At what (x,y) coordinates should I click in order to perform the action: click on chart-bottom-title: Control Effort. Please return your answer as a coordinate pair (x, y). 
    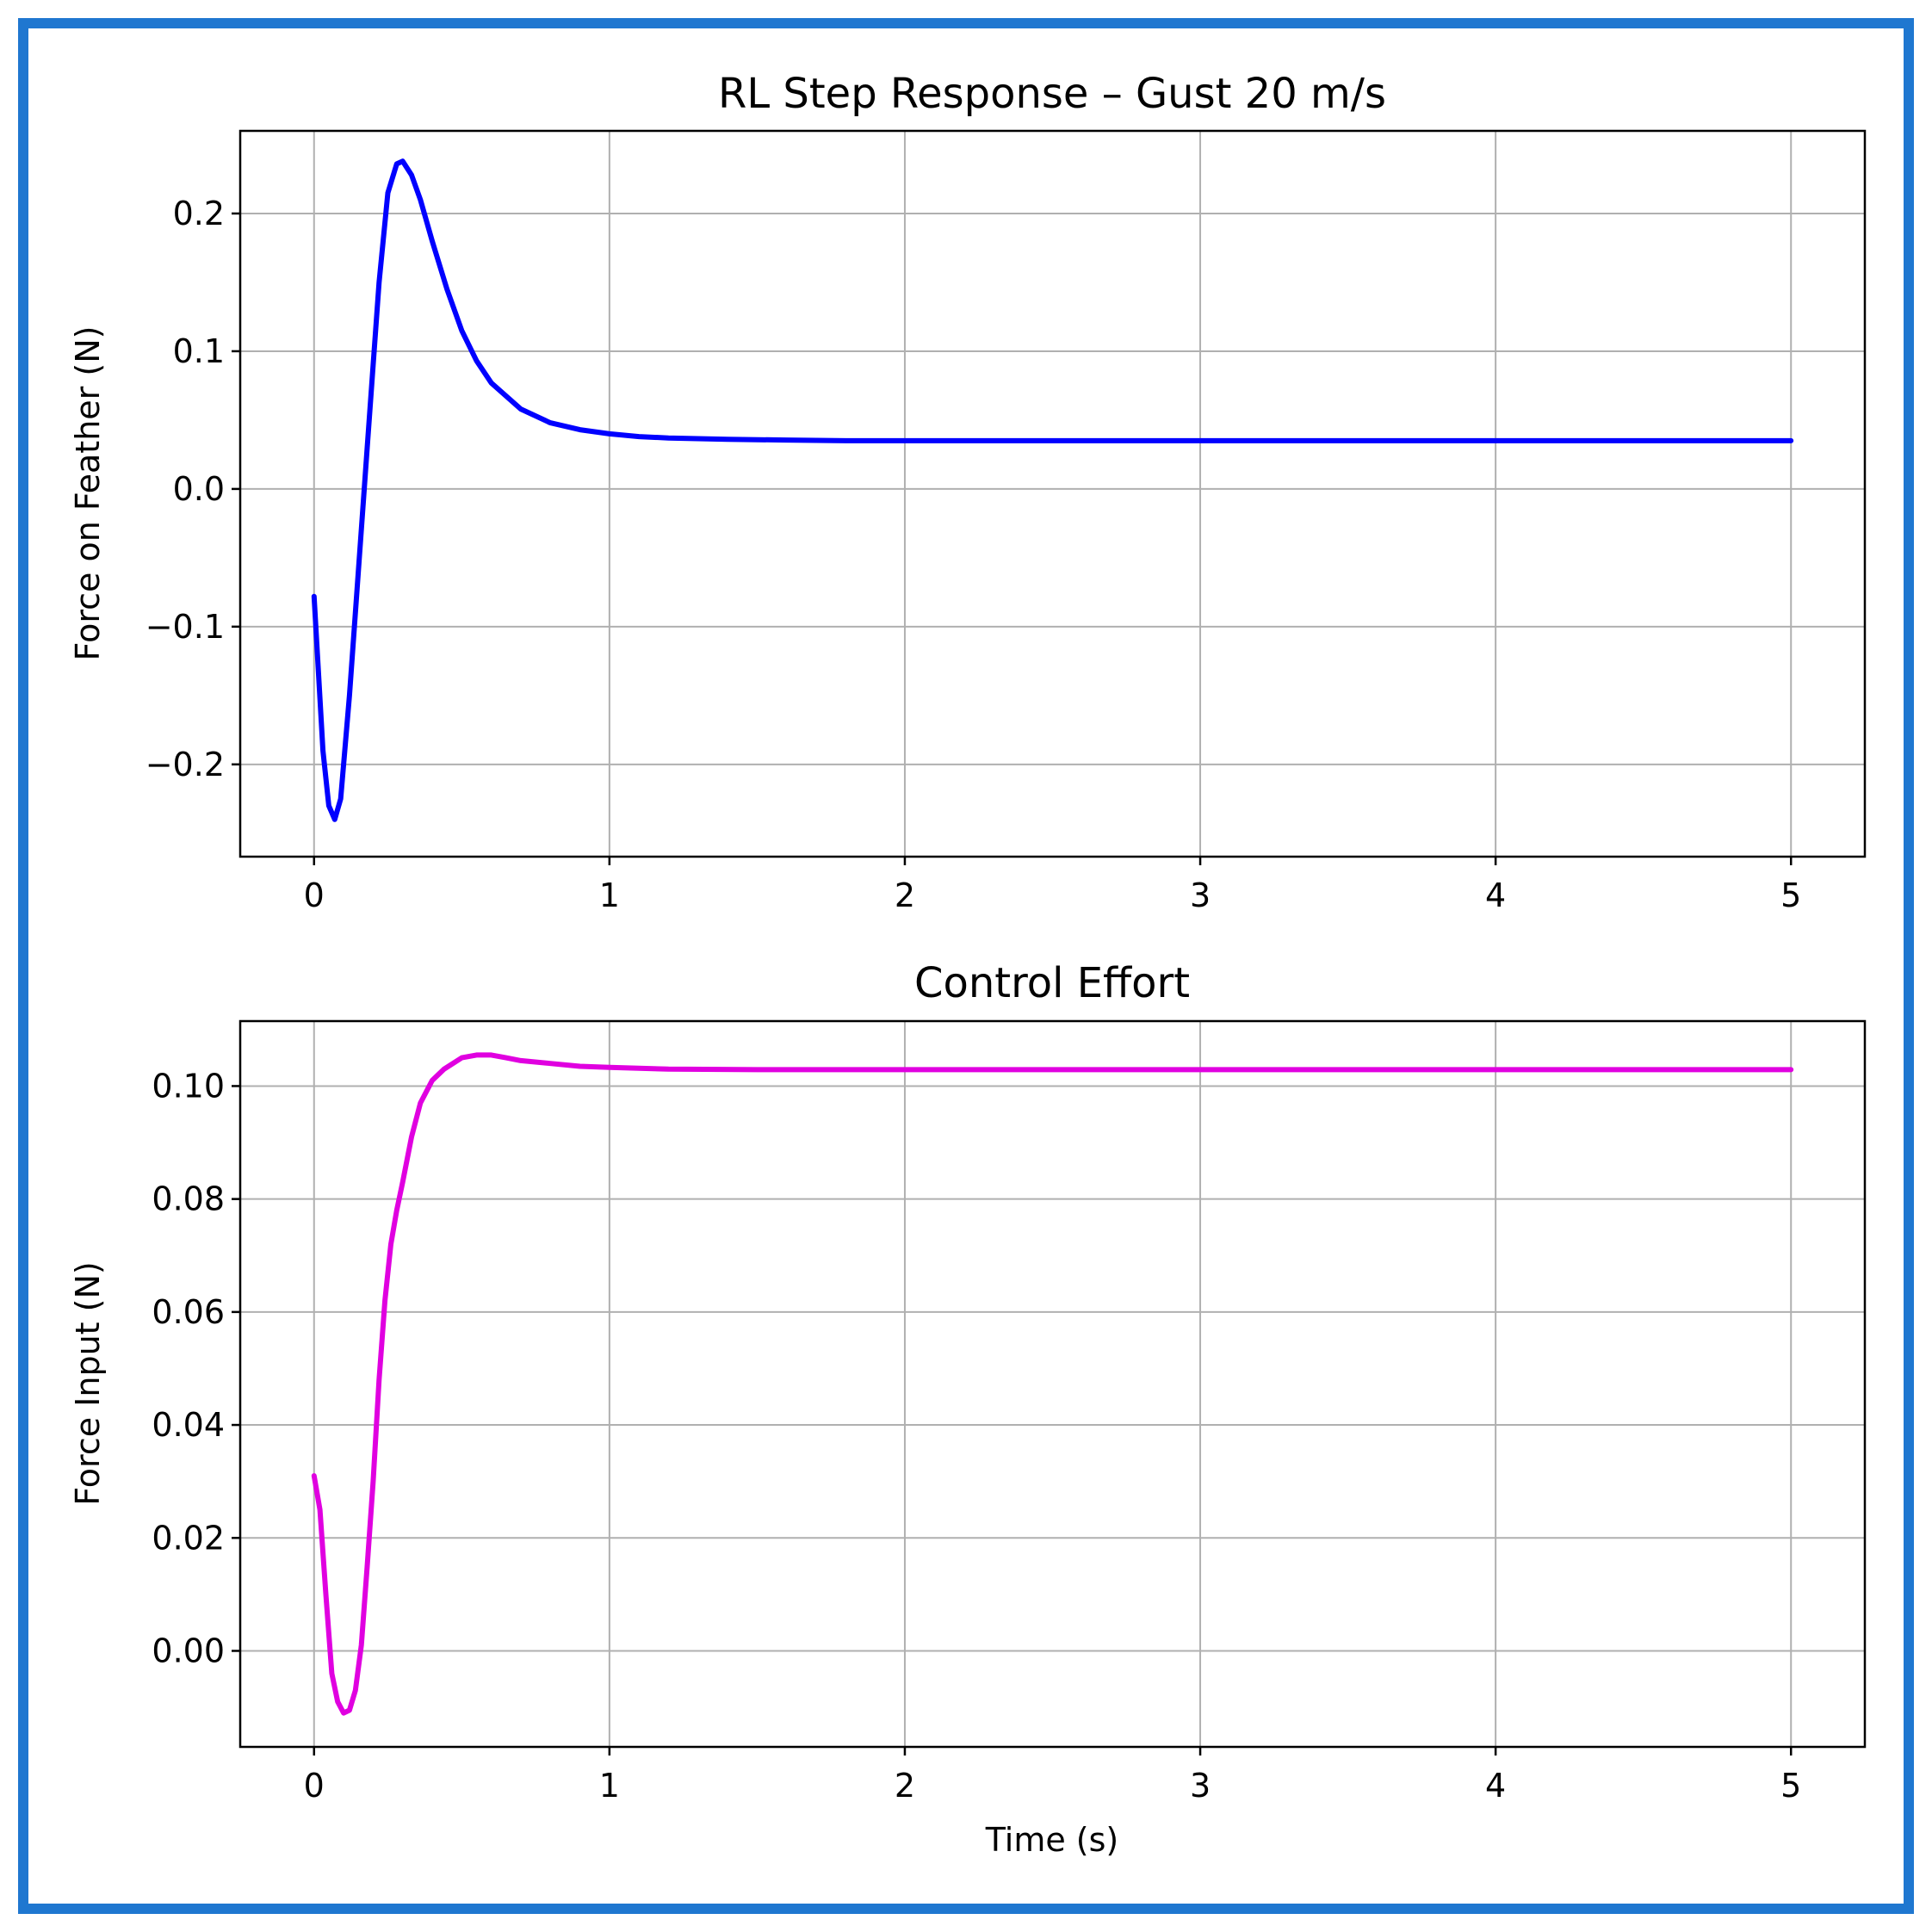
    Looking at the image, I should click on (1052, 983).